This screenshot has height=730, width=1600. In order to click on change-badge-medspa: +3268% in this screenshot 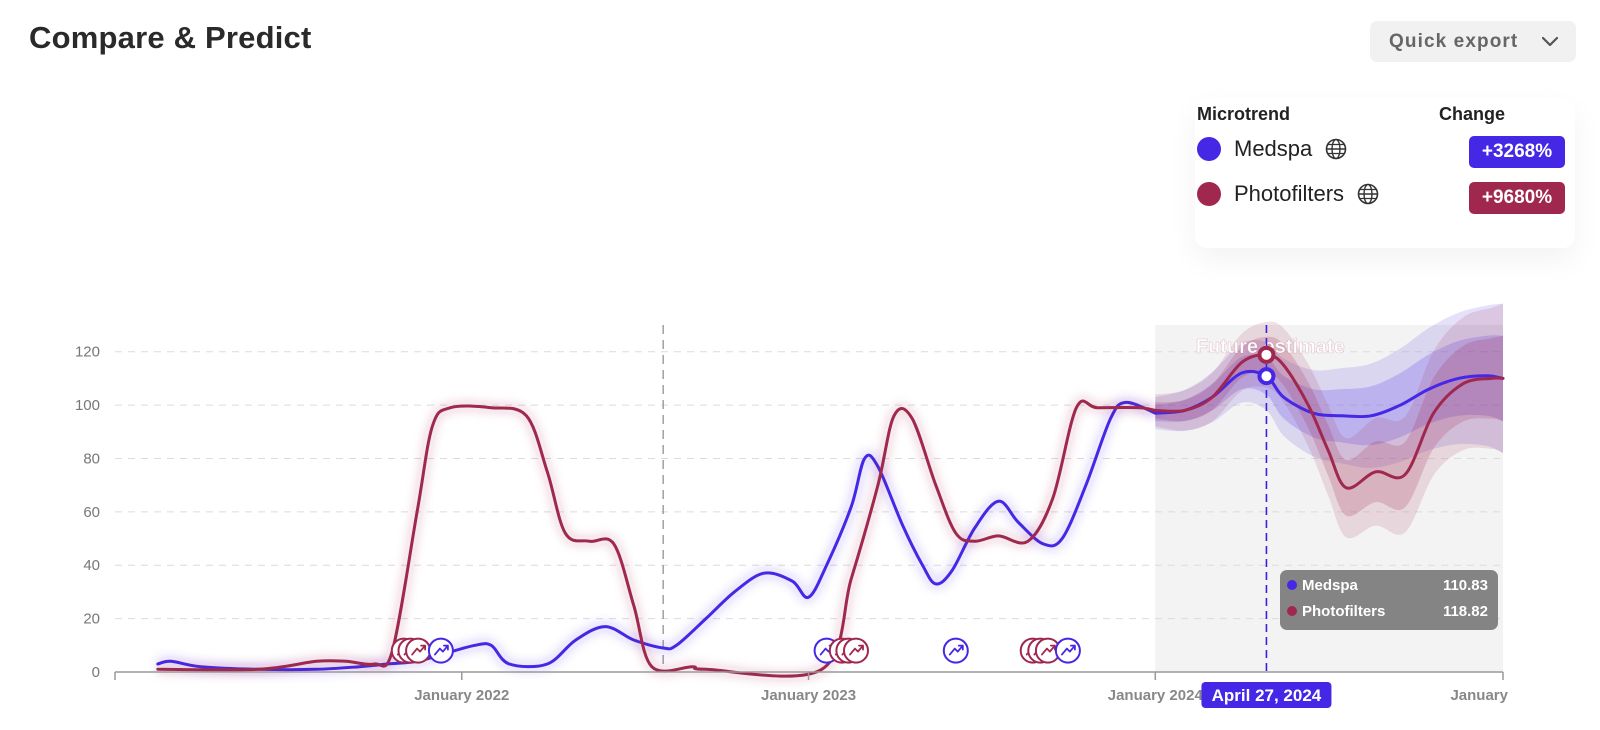, I will do `click(1517, 152)`.